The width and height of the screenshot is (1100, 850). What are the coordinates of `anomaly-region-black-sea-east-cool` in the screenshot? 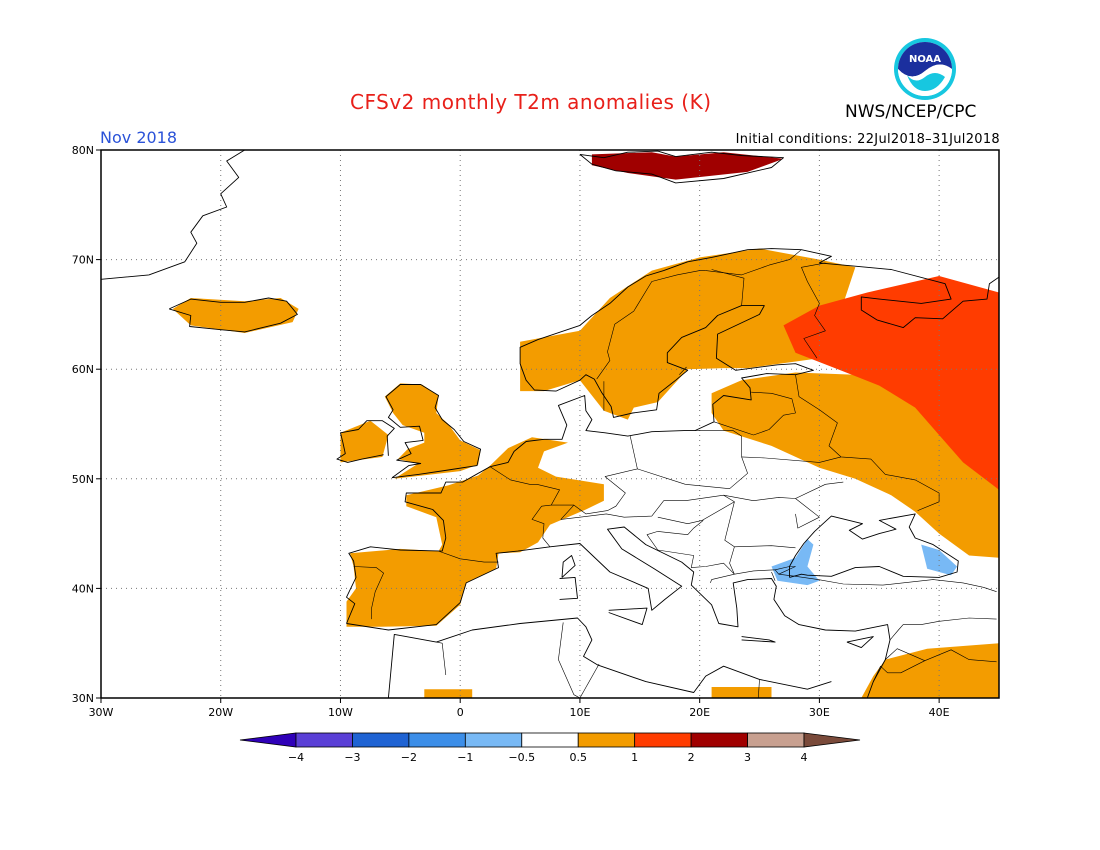 It's located at (939, 560).